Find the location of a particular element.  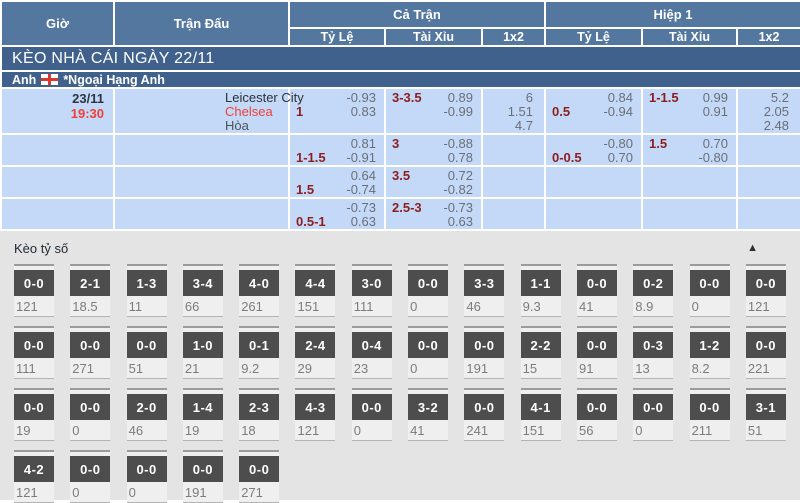

score-odds-cell: 0-0 41 is located at coordinates (596, 290).